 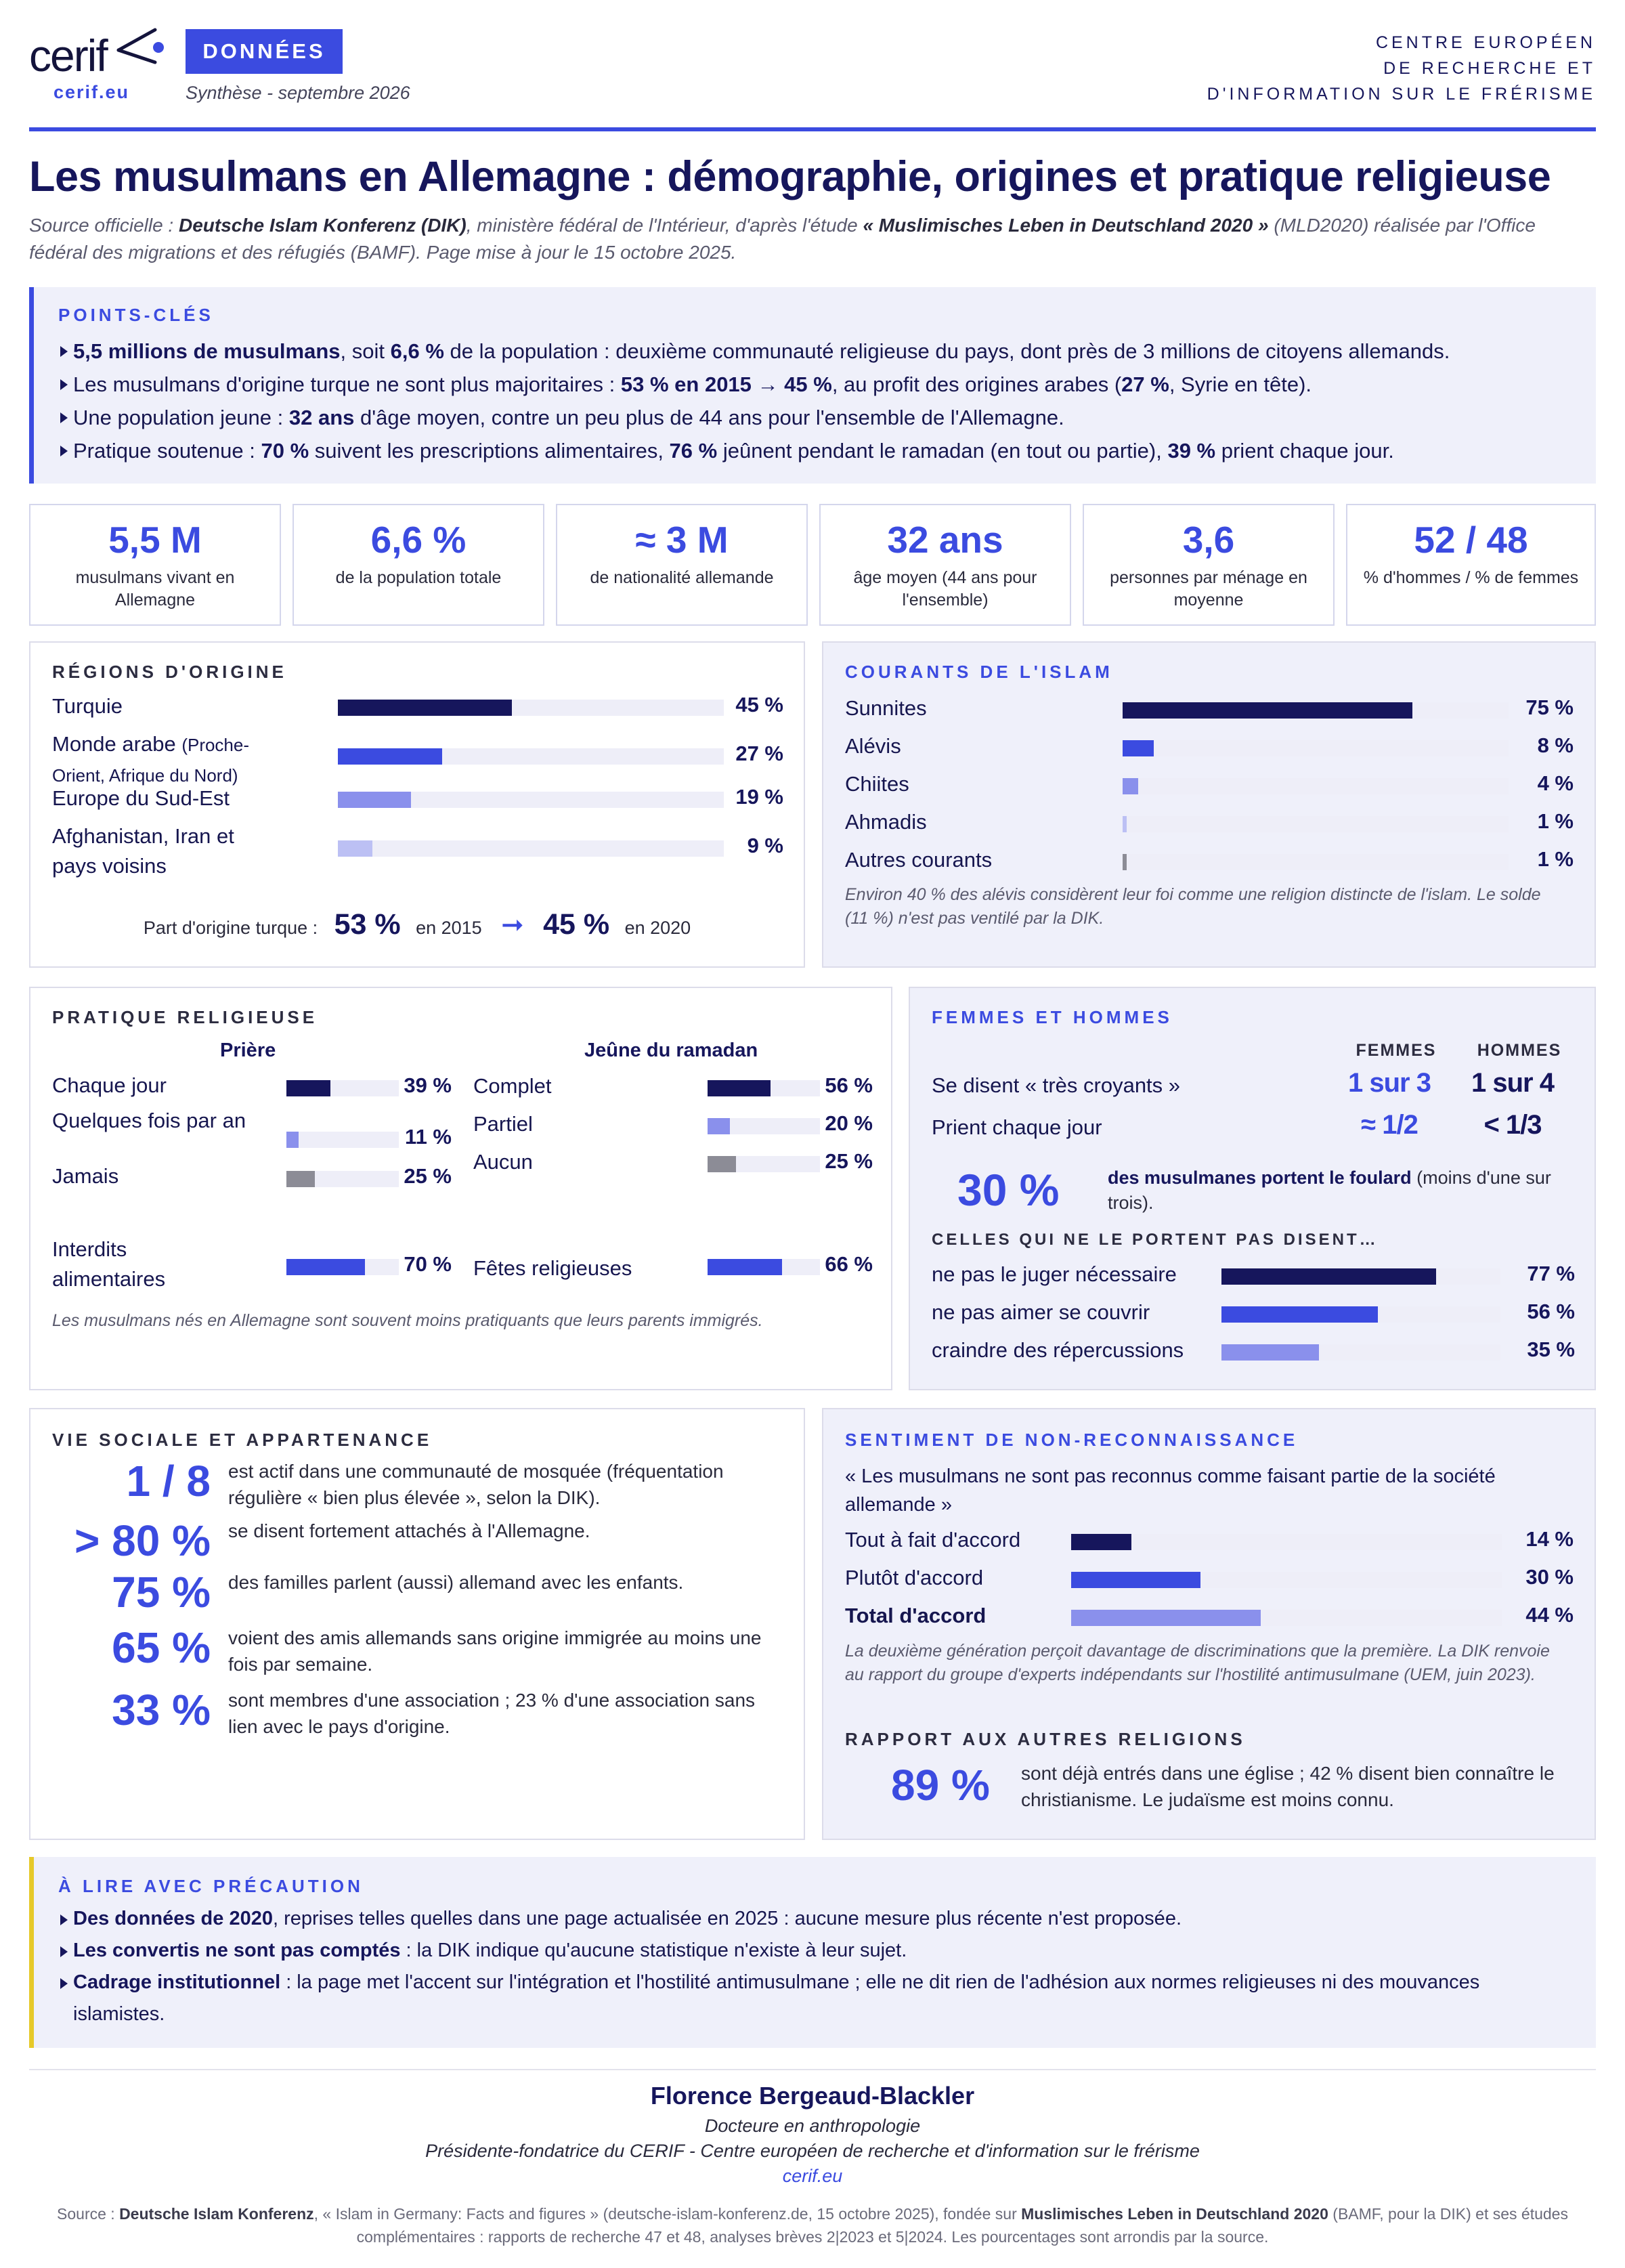 I want to click on bar-row: craindre des répercussions 35 %, so click(x=1254, y=1352).